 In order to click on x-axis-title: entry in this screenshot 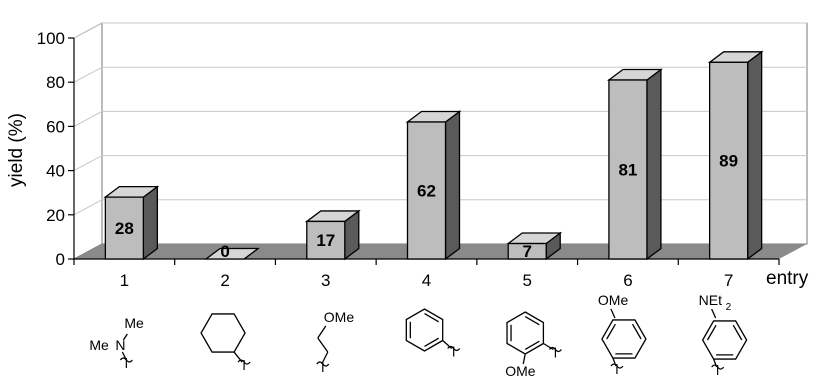, I will do `click(787, 278)`.